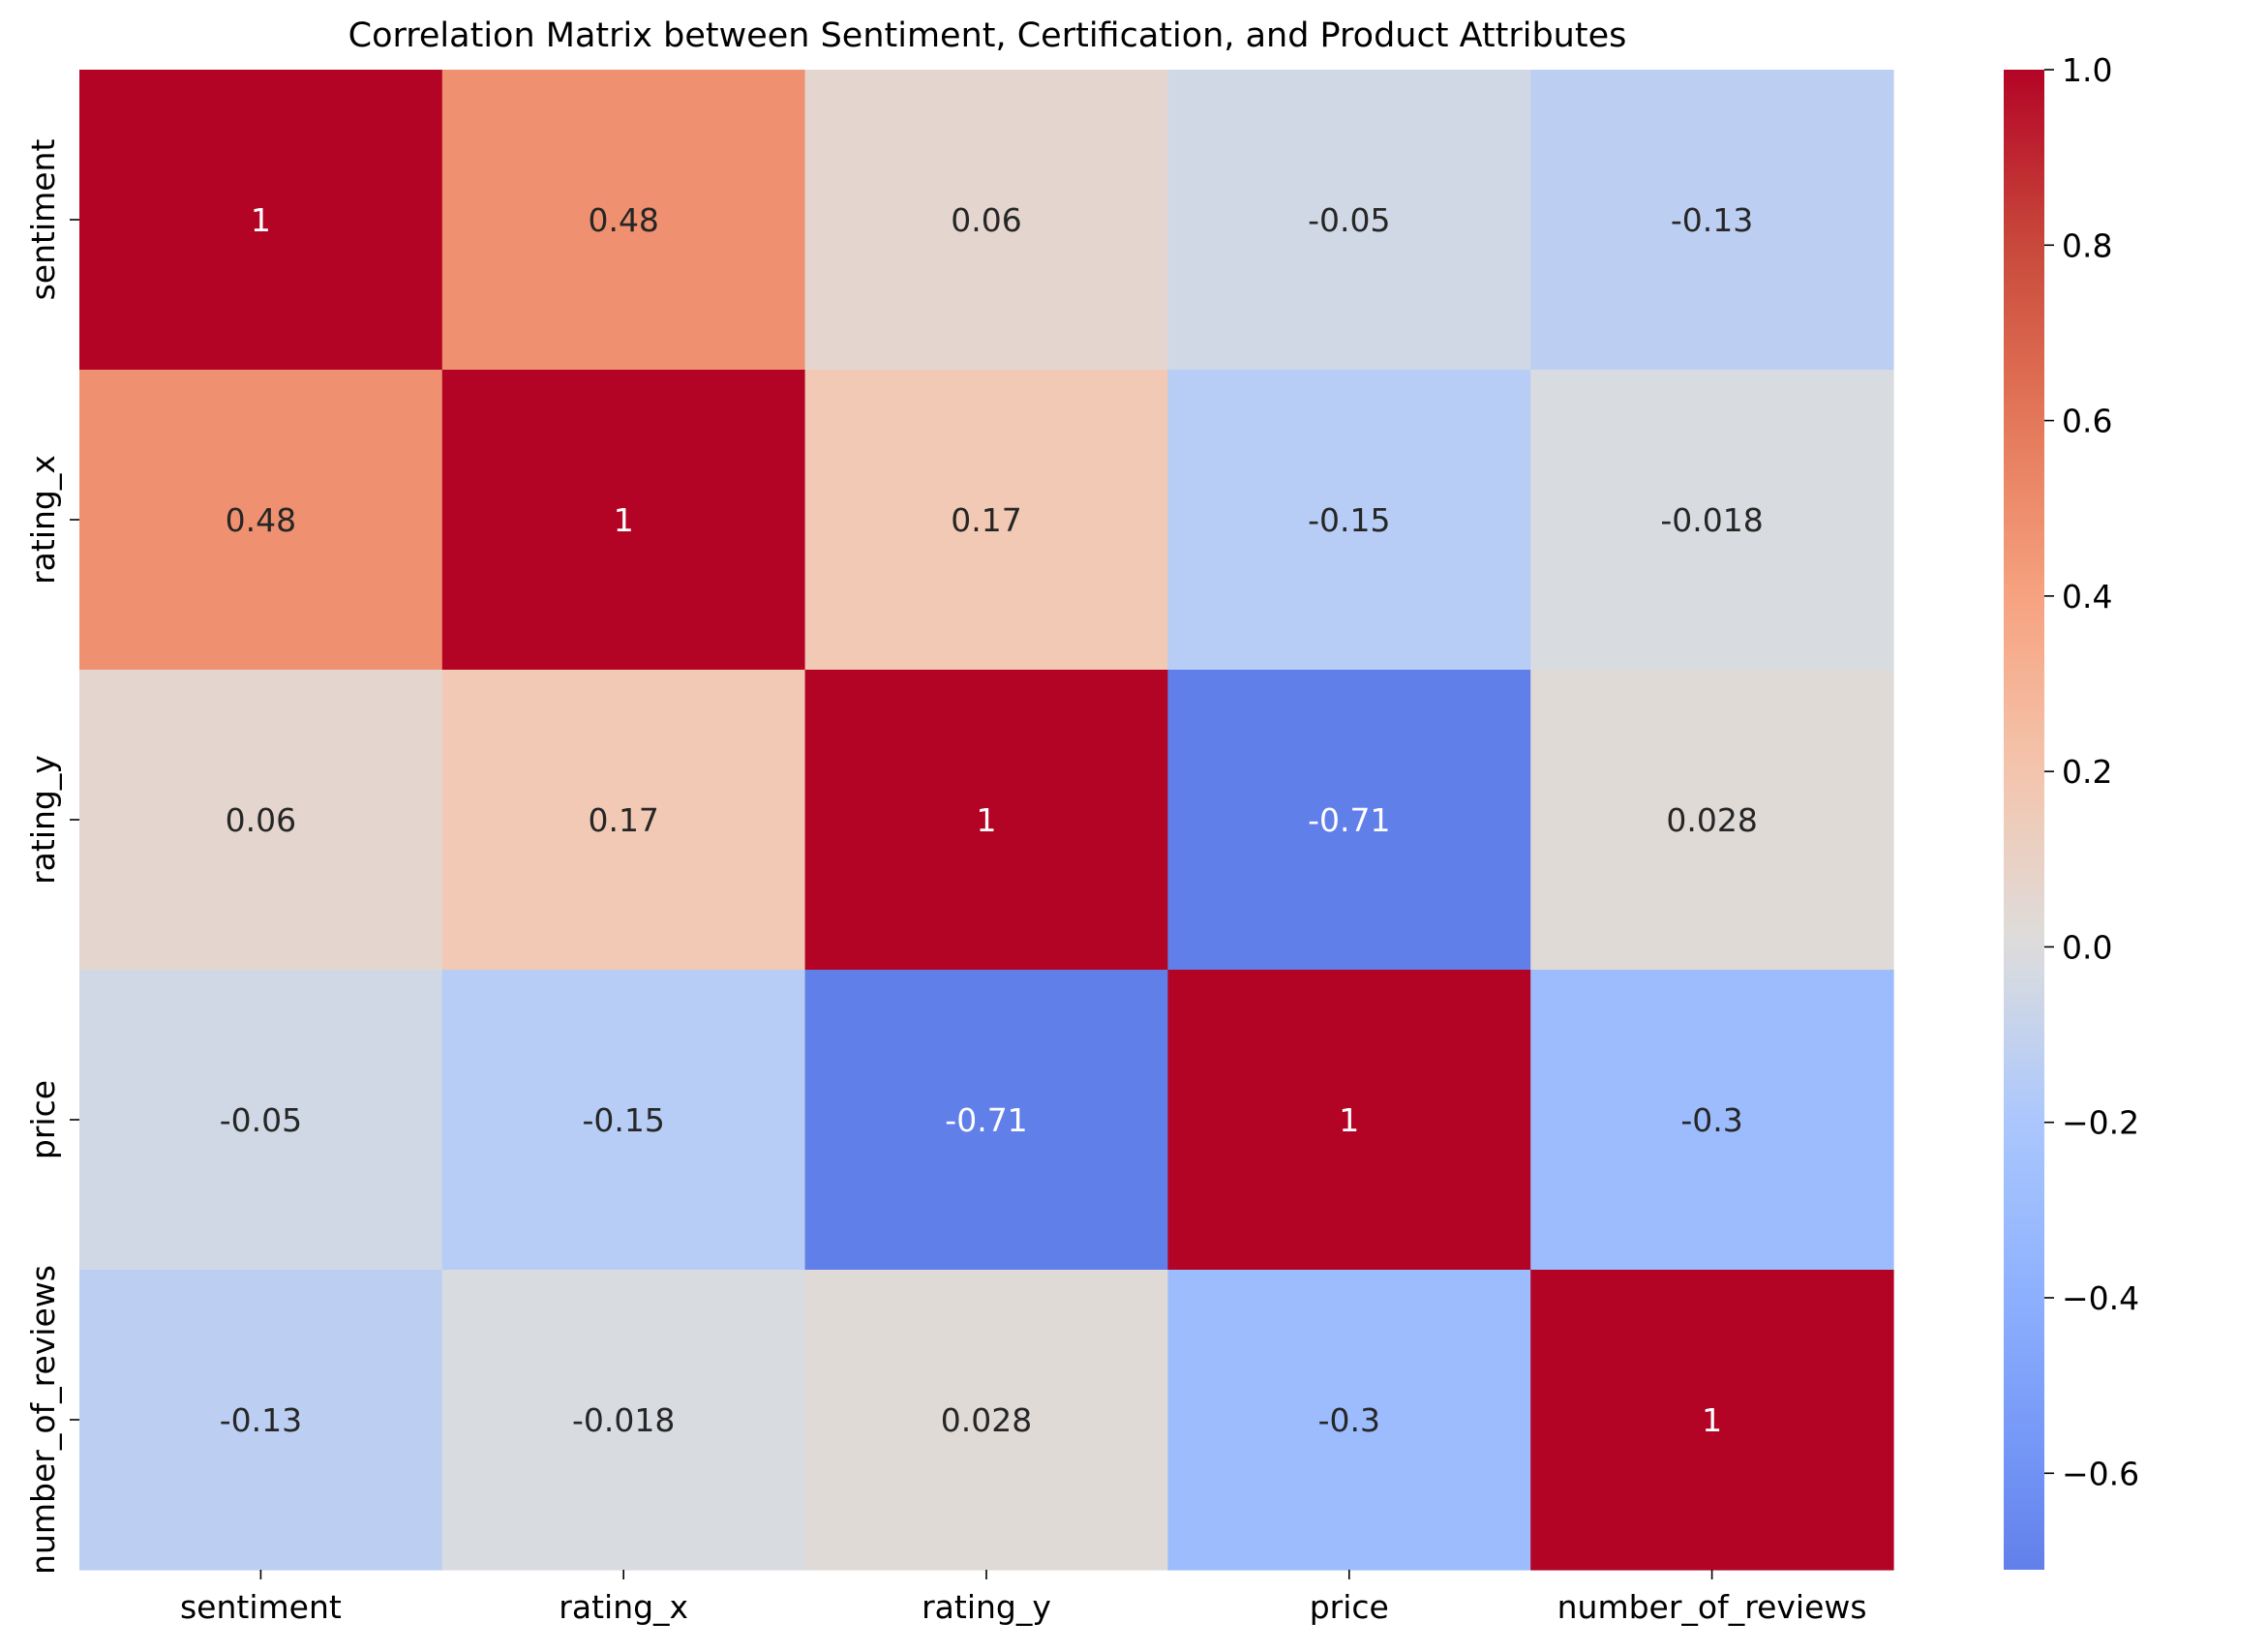 The height and width of the screenshot is (1652, 2267). I want to click on cell-annotation-1-0: 0.48, so click(261, 520).